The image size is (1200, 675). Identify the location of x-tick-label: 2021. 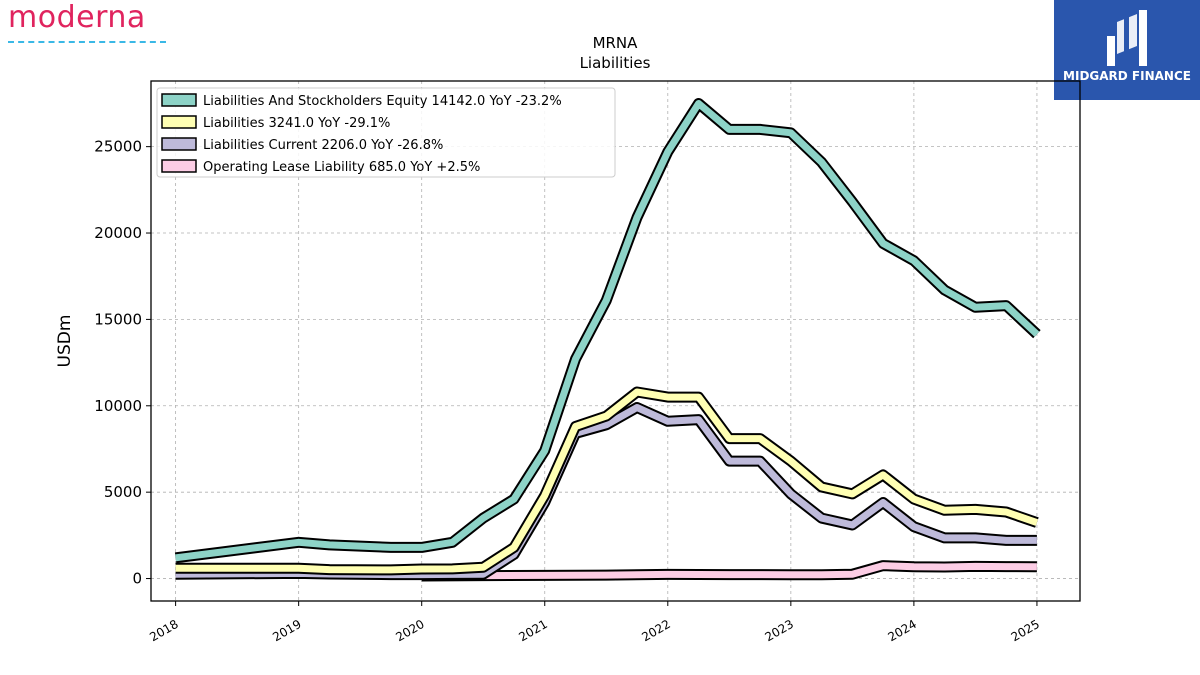
(532, 630).